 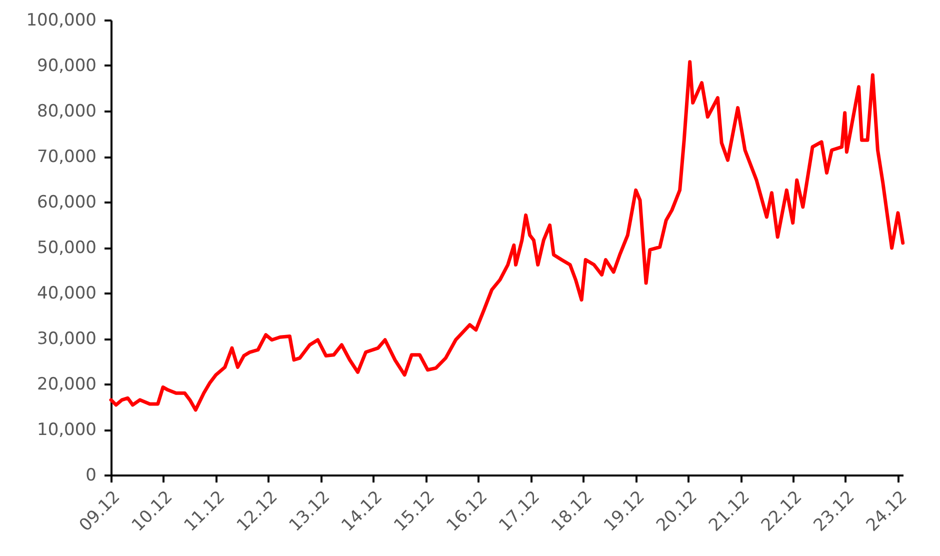 What do you see at coordinates (61, 20) in the screenshot?
I see `y-tick-label: 100,000` at bounding box center [61, 20].